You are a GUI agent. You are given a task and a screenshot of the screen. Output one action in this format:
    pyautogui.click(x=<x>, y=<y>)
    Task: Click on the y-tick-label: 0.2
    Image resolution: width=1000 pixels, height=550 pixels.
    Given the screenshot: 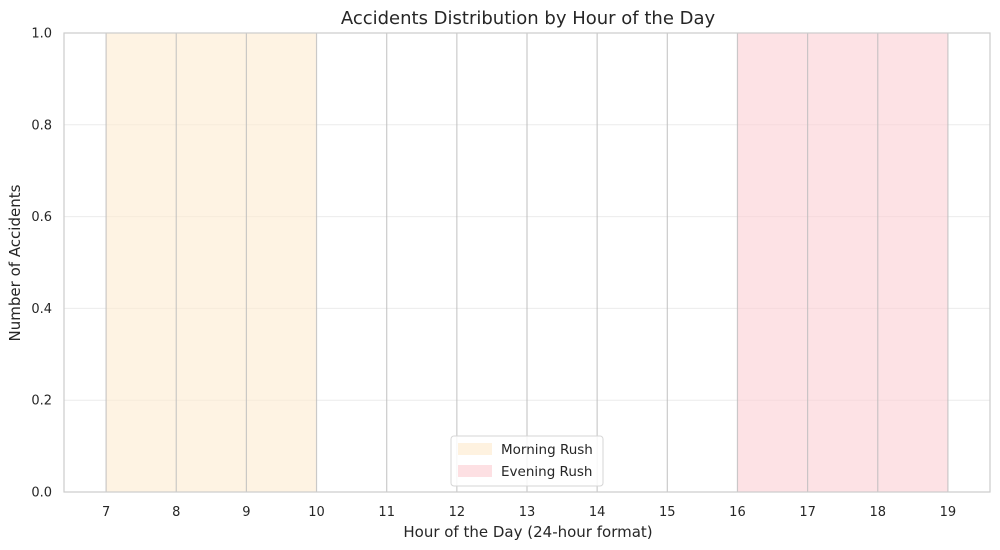 What is the action you would take?
    pyautogui.click(x=41, y=401)
    